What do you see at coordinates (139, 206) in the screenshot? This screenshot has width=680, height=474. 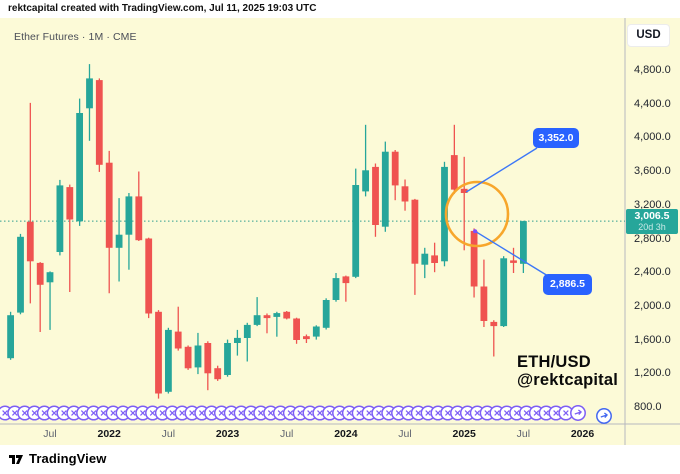 I see `candle-Apr-2022` at bounding box center [139, 206].